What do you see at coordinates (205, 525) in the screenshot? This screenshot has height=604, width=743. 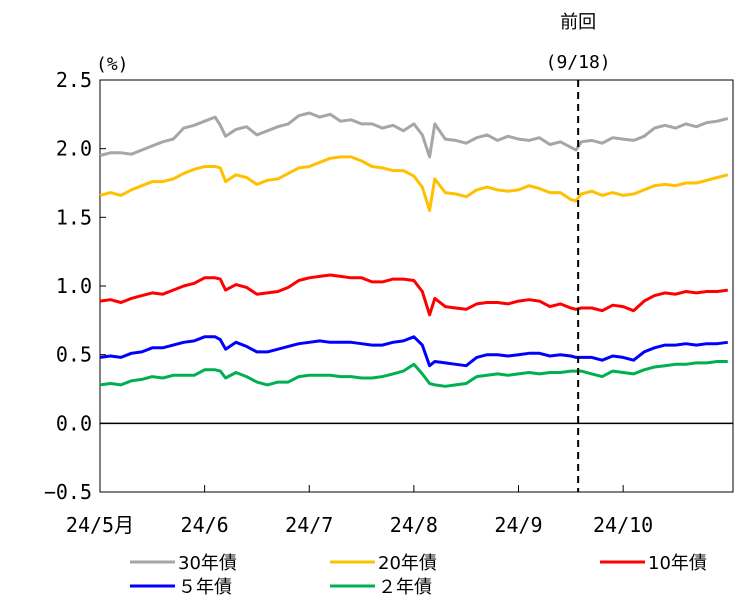 I see `x-tick-label: 24/6` at bounding box center [205, 525].